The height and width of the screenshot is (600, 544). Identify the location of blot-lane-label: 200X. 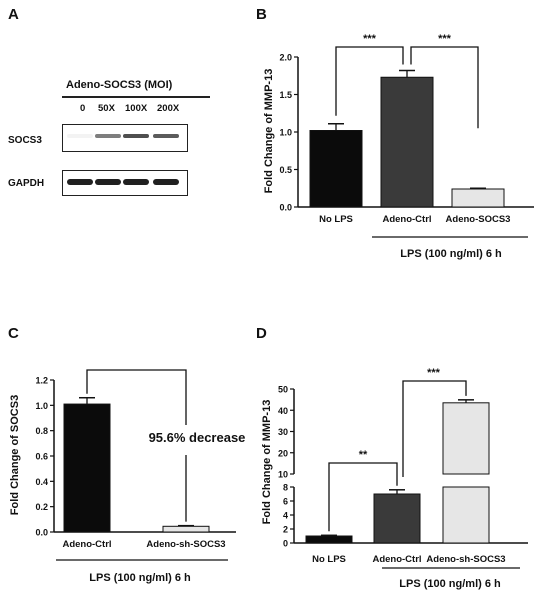
(168, 108).